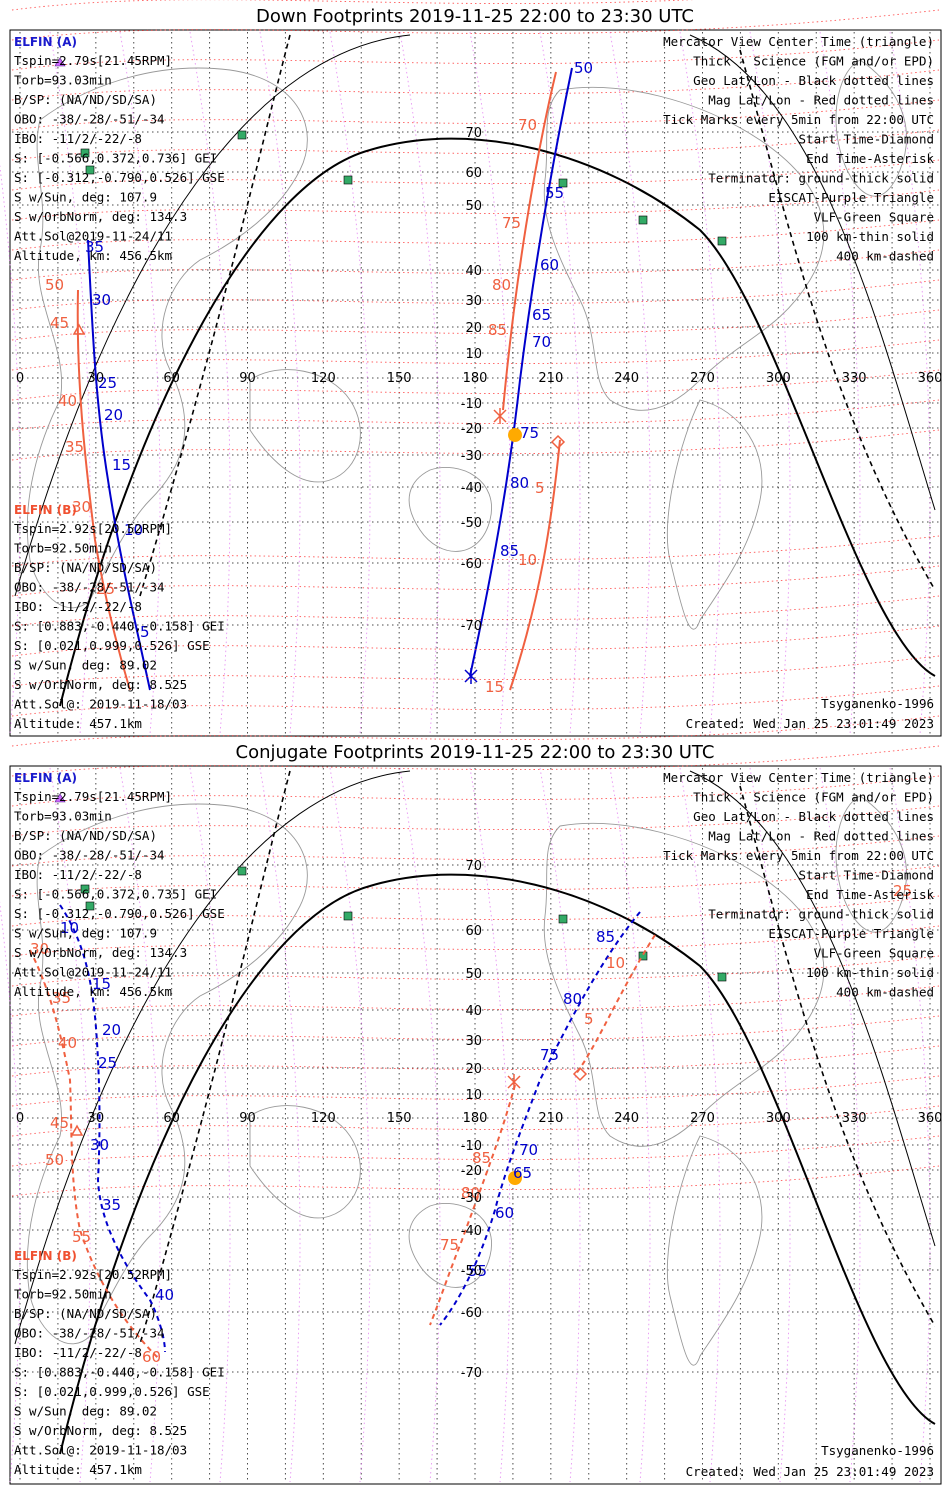 The height and width of the screenshot is (1500, 950). I want to click on elfin-a-info-line: OBO: -38/-28/-51/-34, so click(89, 855).